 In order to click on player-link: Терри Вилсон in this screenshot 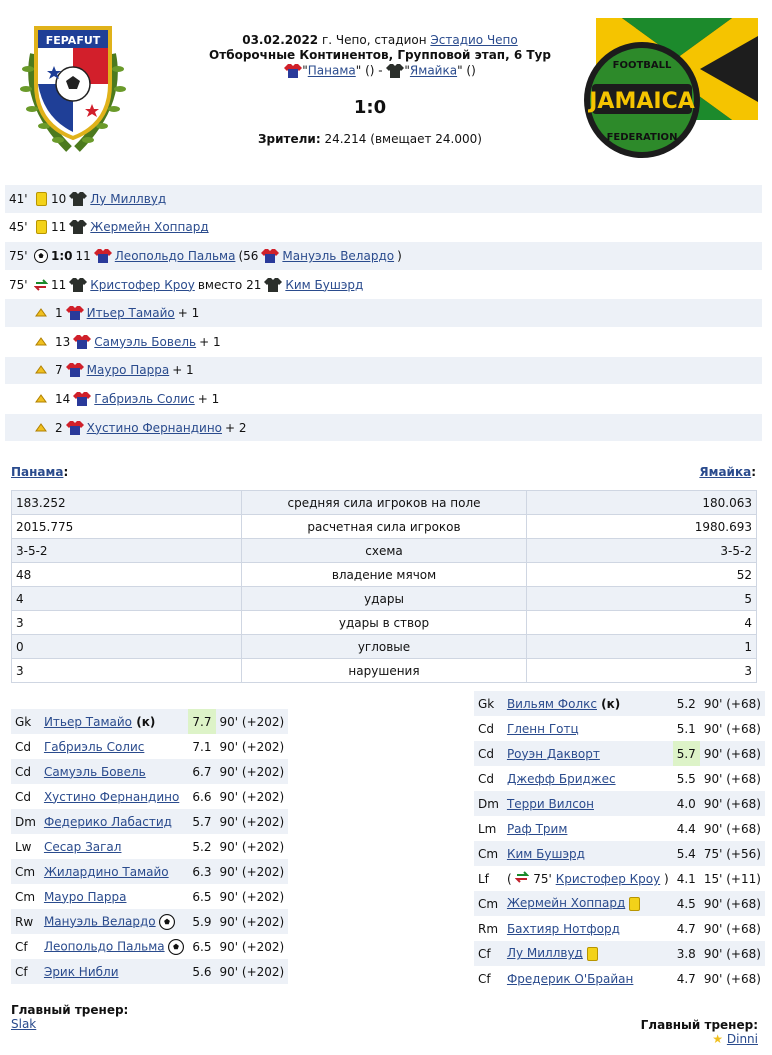, I will do `click(550, 803)`.